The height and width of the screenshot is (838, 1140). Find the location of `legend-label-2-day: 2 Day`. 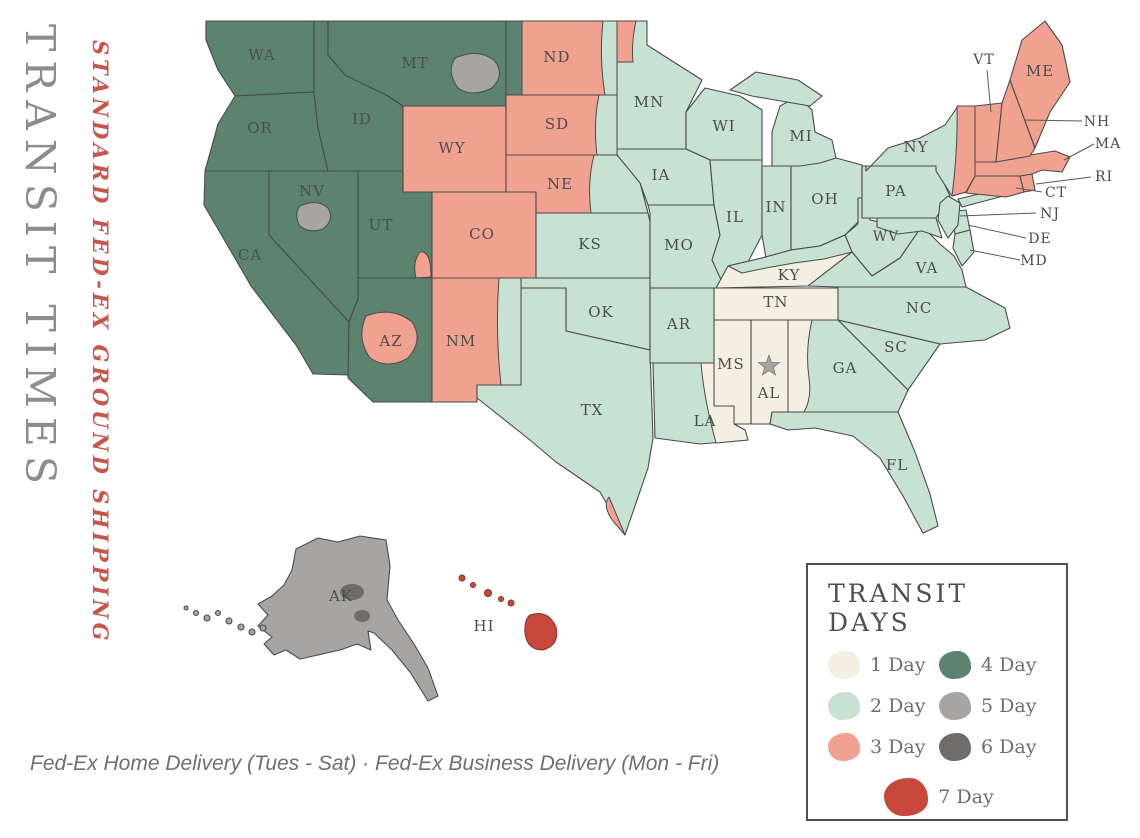

legend-label-2-day: 2 Day is located at coordinates (898, 706).